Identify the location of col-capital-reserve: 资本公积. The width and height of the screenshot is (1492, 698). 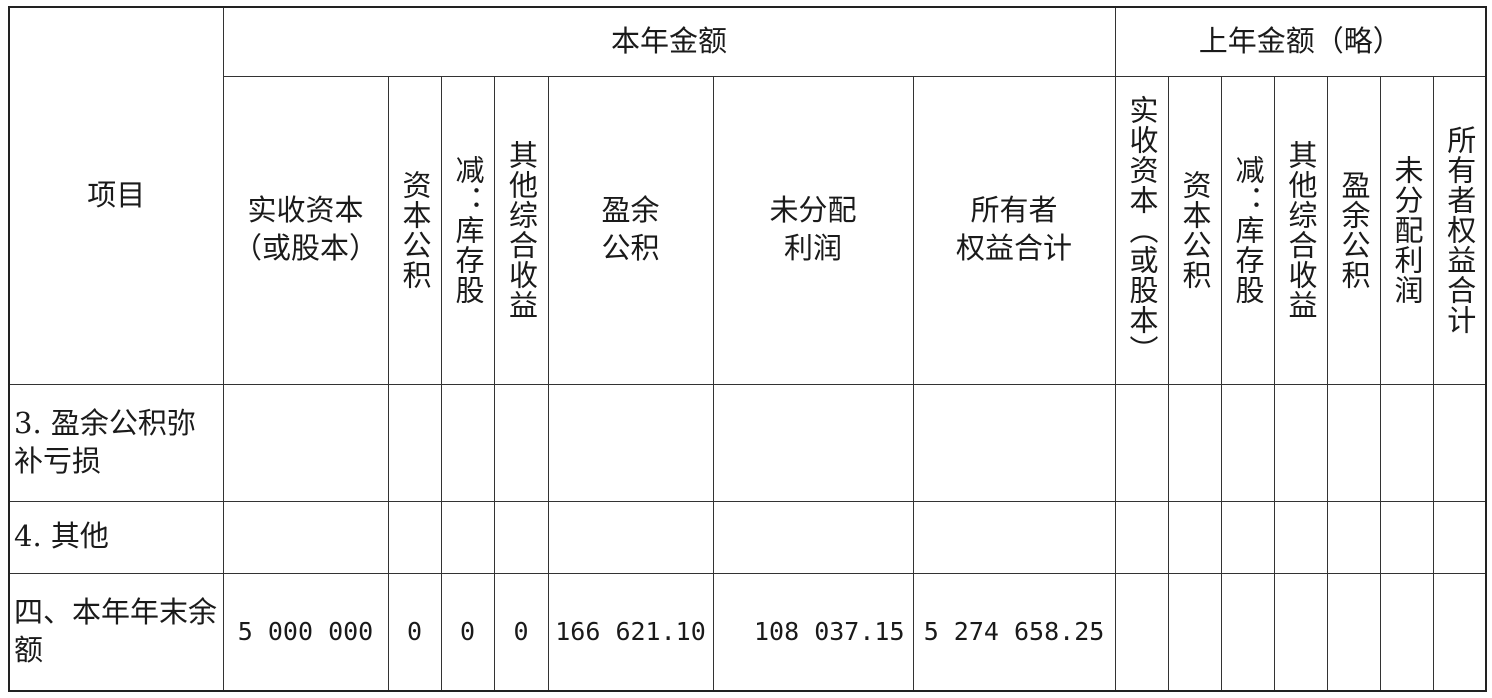
(414, 230).